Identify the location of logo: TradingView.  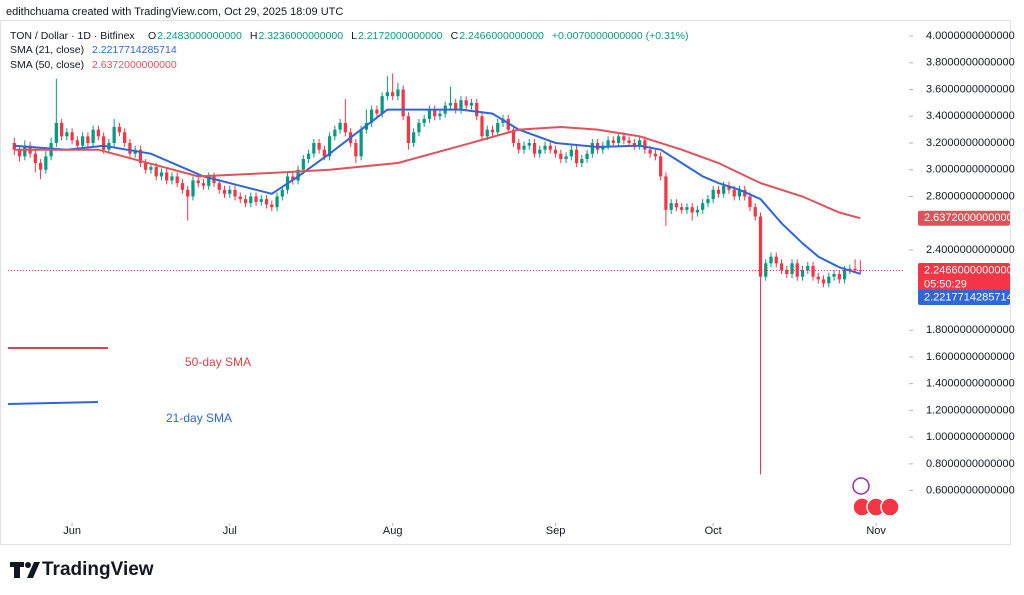
(82, 569).